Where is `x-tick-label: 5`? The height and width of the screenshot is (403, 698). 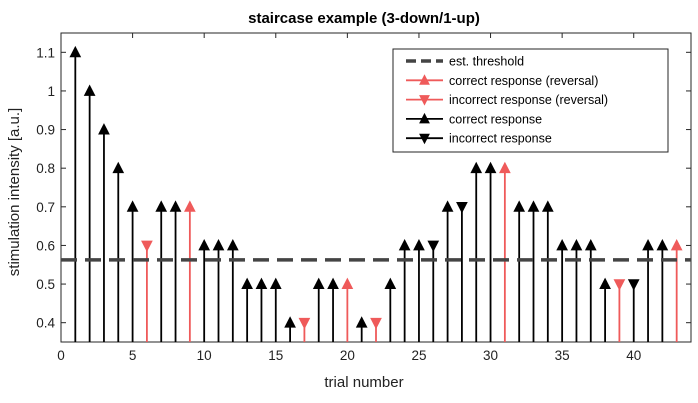
x-tick-label: 5 is located at coordinates (133, 355).